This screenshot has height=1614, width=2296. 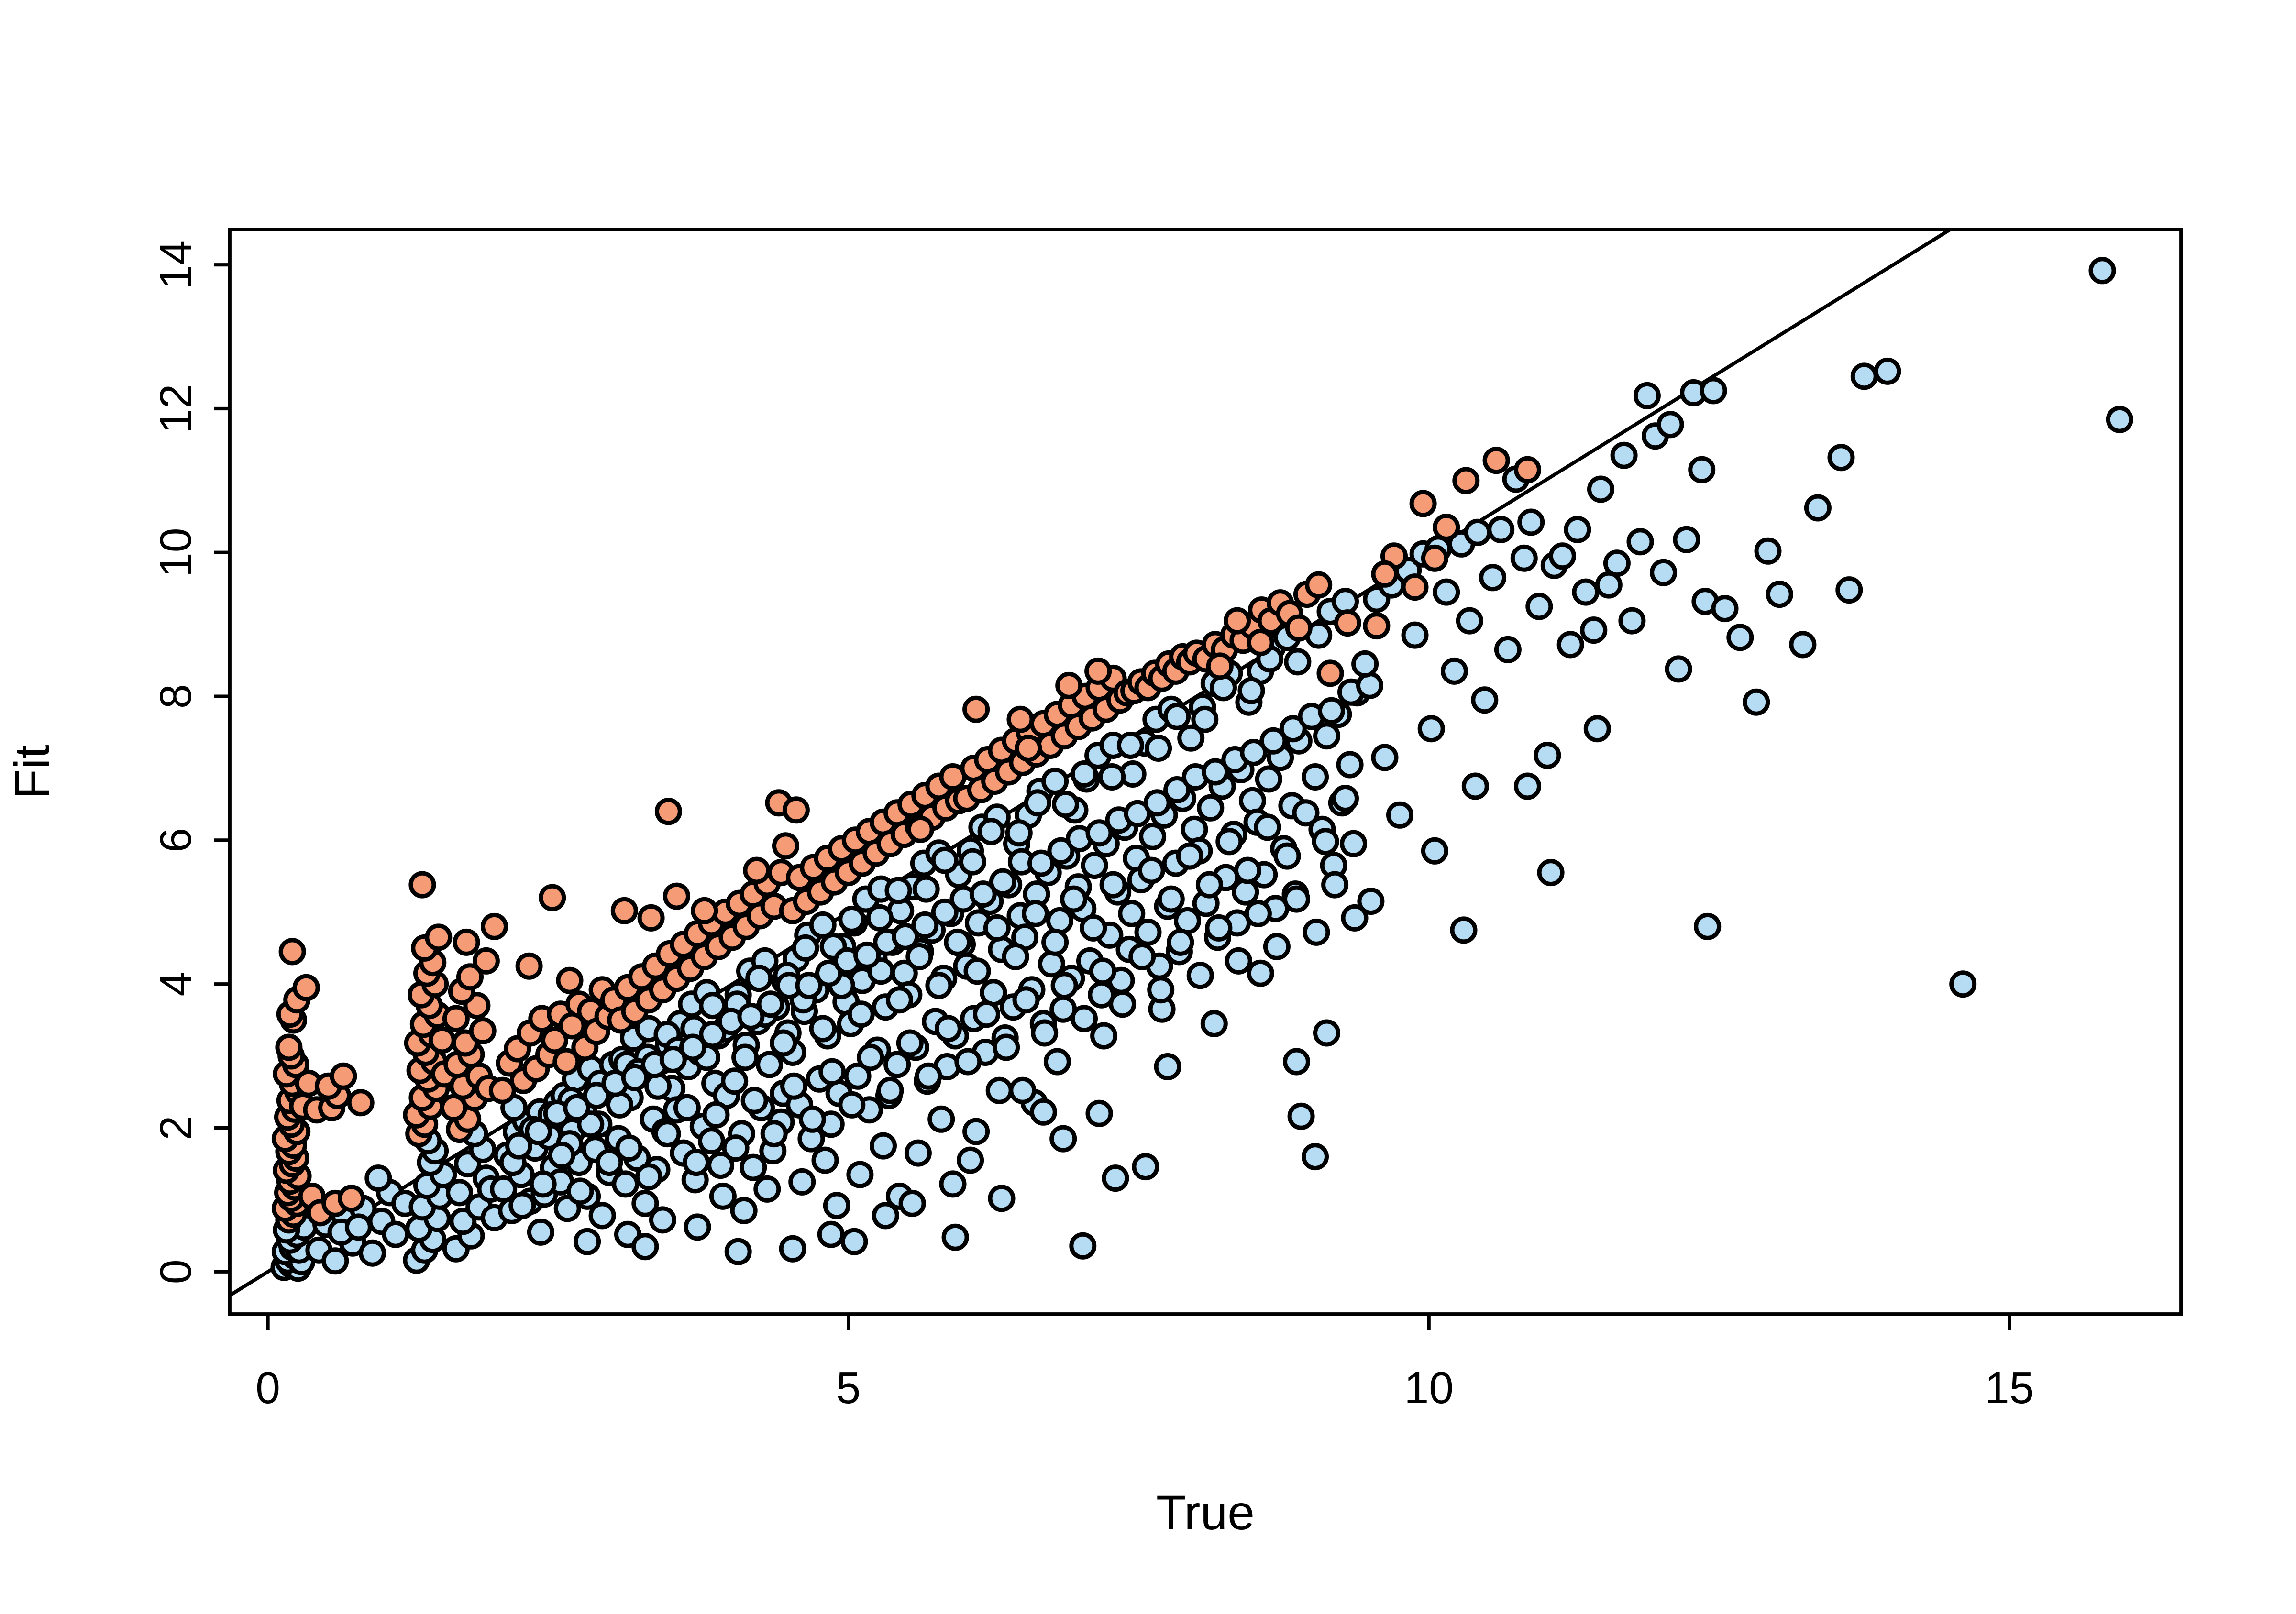 What do you see at coordinates (32, 772) in the screenshot?
I see `y-axis-title: Fit` at bounding box center [32, 772].